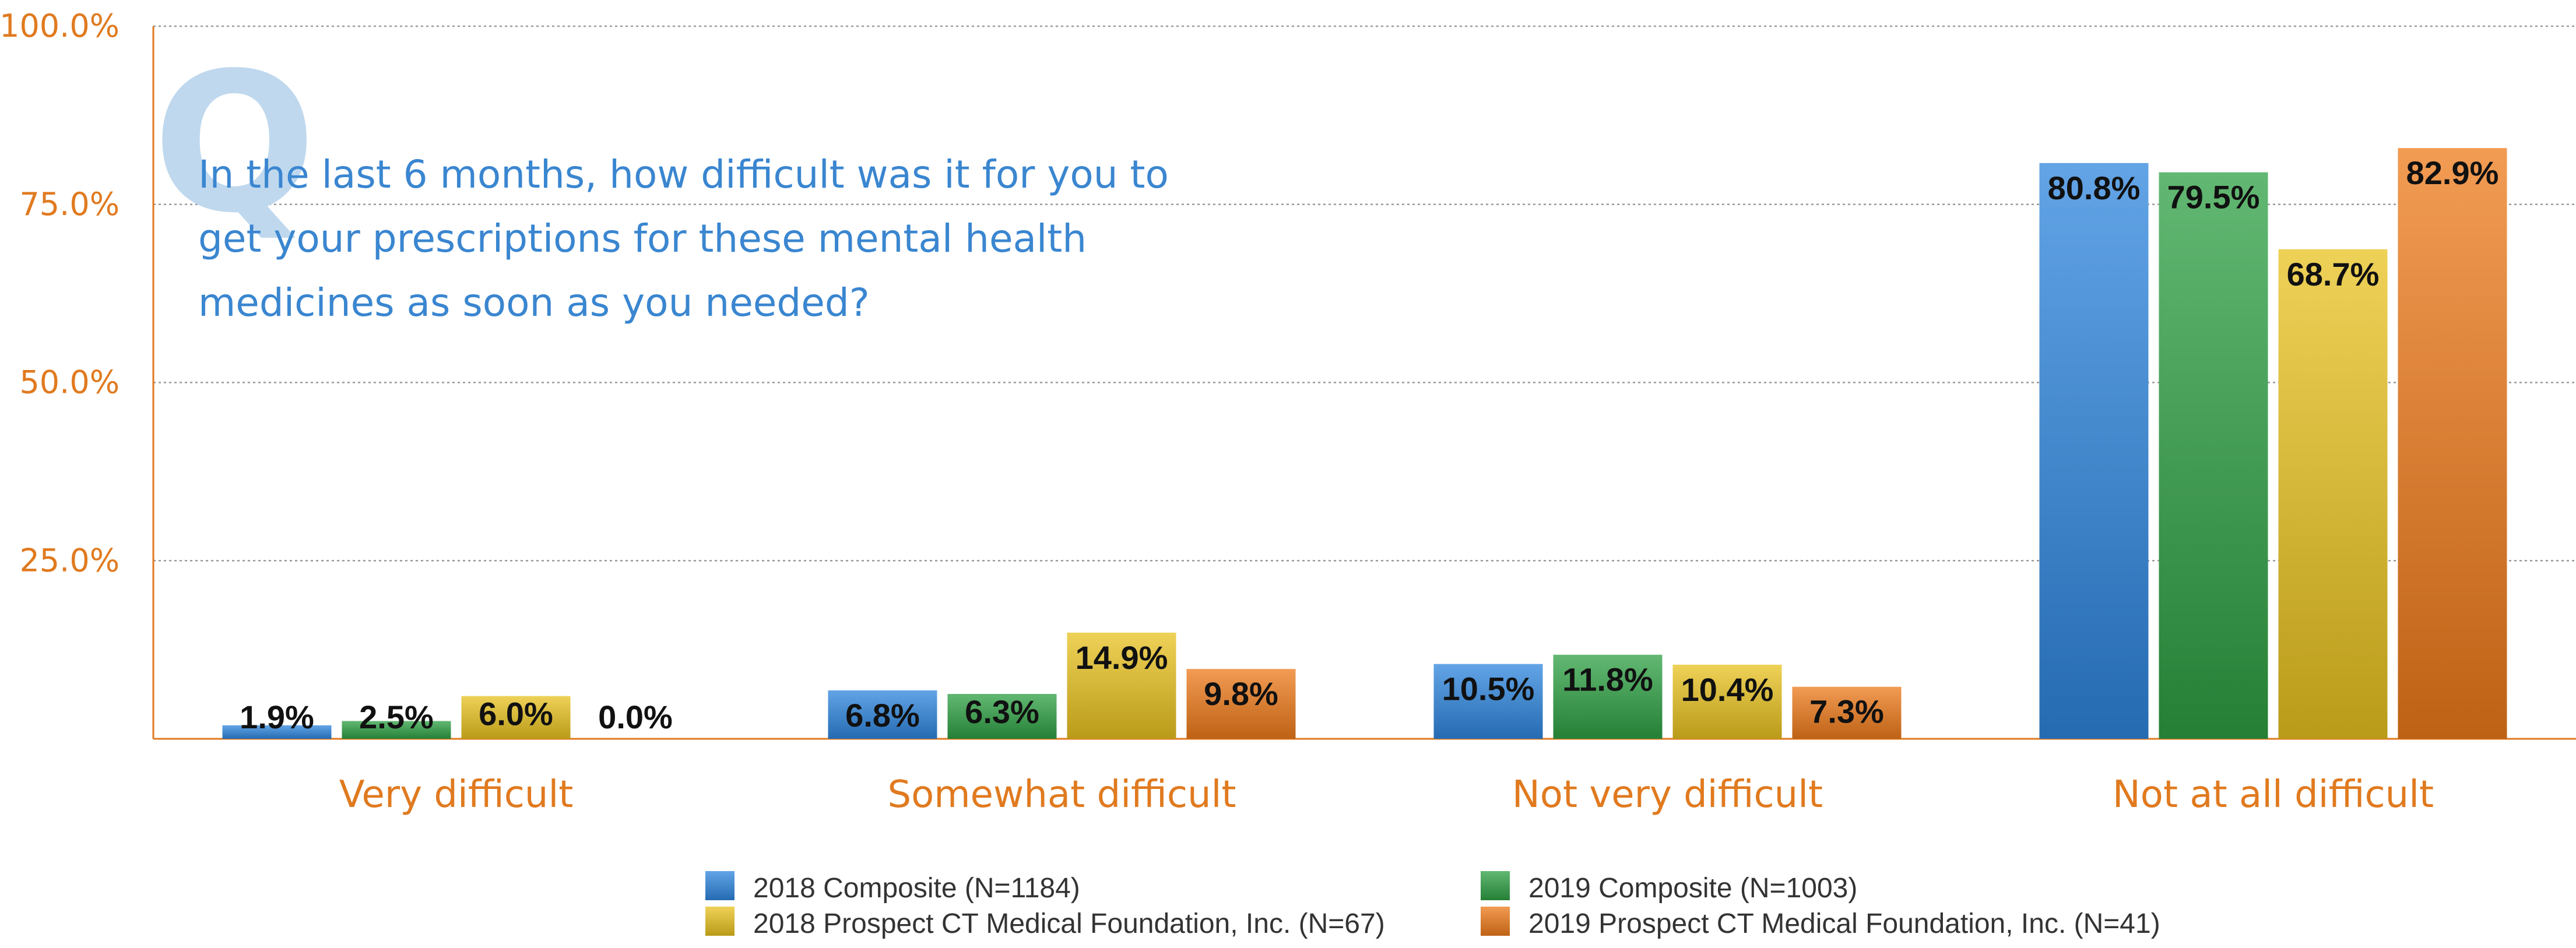 Image resolution: width=2576 pixels, height=948 pixels. Describe the element at coordinates (69, 560) in the screenshot. I see `y-tick-label: 25.0%` at that location.